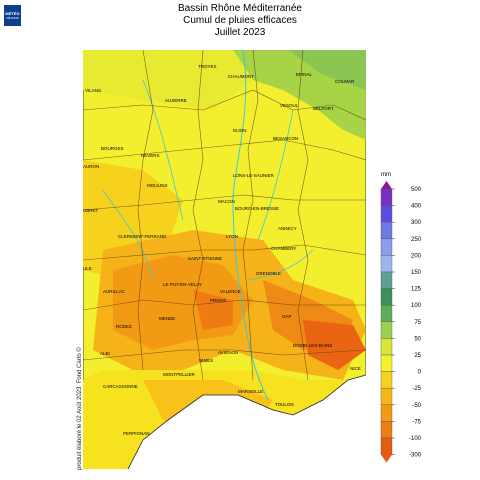 This screenshot has width=480, height=480. Describe the element at coordinates (167, 318) in the screenshot. I see `city-label: MENDE` at that location.